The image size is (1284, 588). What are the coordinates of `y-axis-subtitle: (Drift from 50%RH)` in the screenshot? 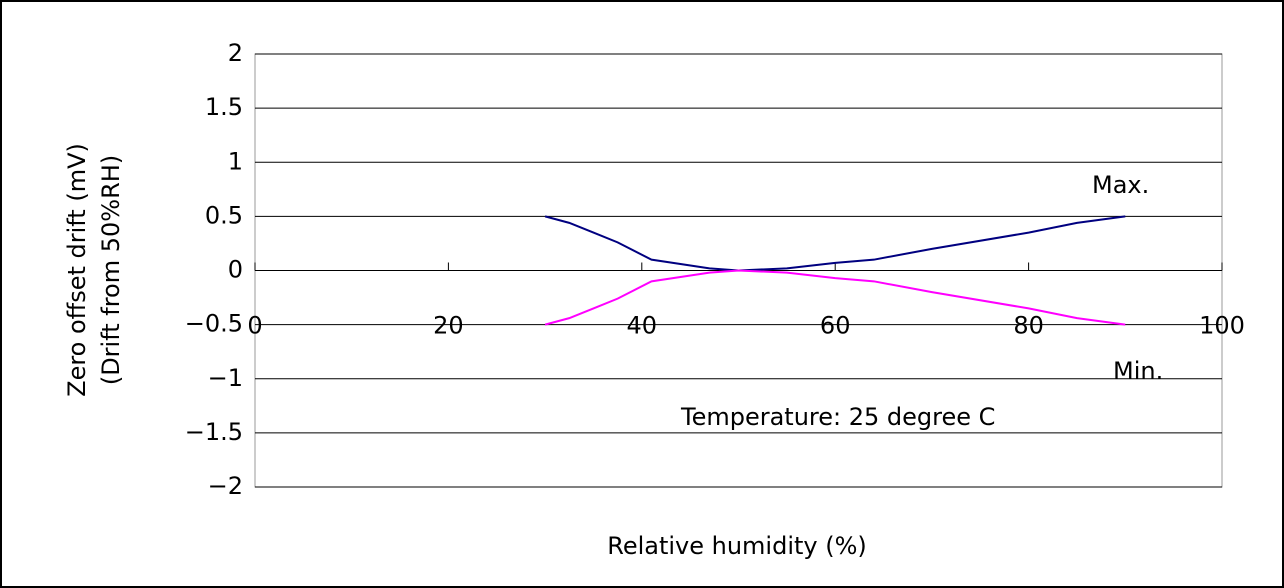 It's located at (111, 270).